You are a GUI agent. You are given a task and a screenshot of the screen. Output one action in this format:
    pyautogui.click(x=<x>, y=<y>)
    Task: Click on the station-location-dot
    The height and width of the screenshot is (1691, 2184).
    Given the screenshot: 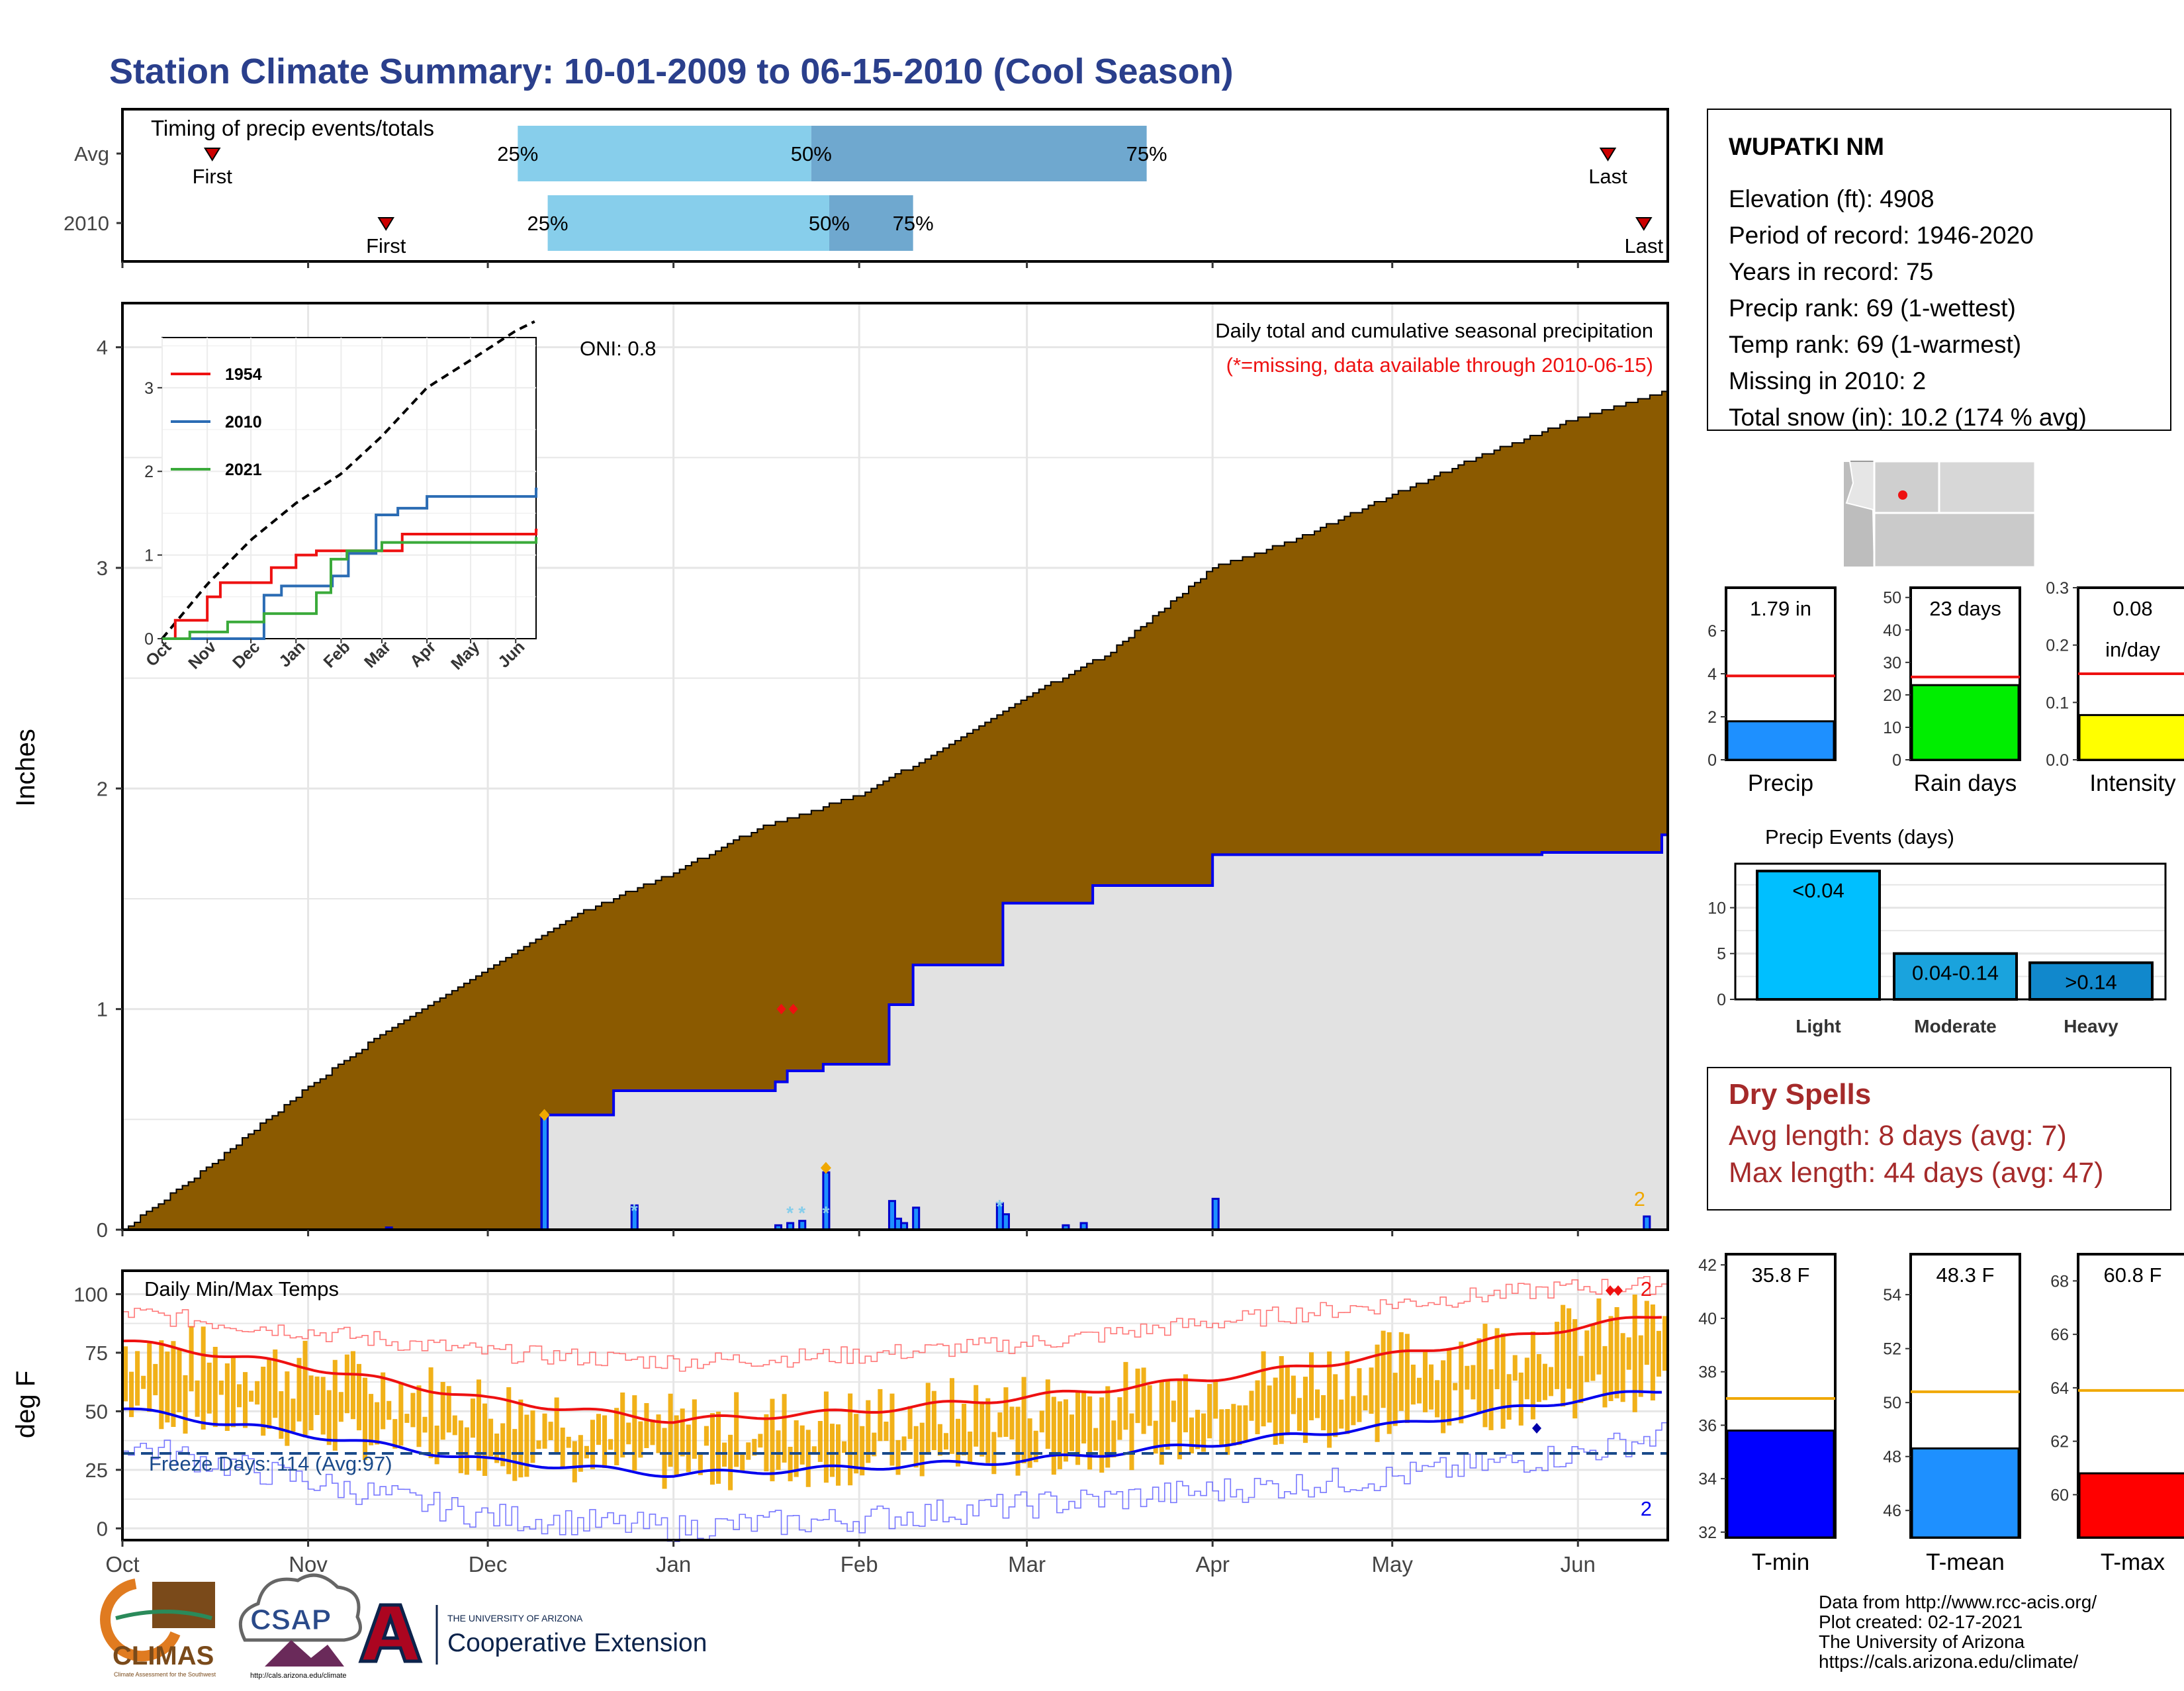 What is the action you would take?
    pyautogui.click(x=1903, y=495)
    